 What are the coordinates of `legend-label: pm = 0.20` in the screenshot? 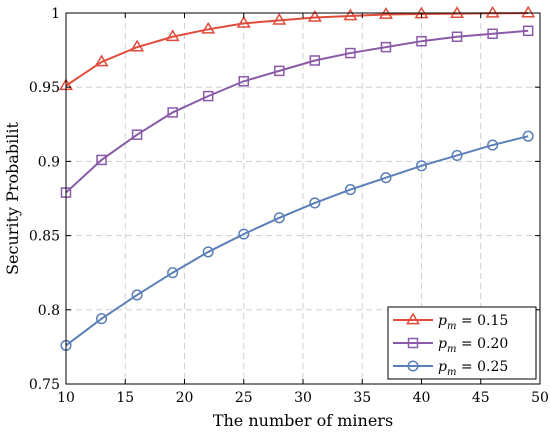 It's located at (473, 345).